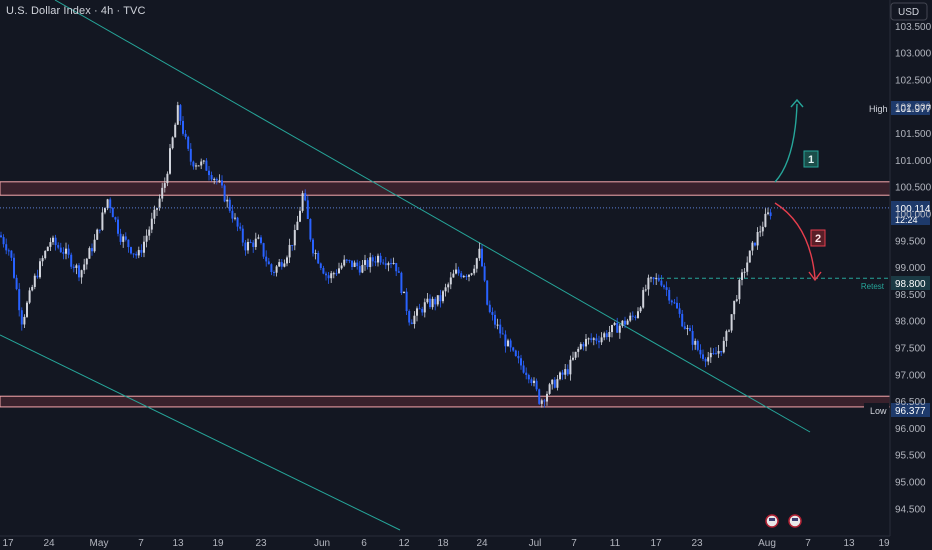 The height and width of the screenshot is (550, 932). What do you see at coordinates (615, 543) in the screenshot?
I see `time-tick-label: 11` at bounding box center [615, 543].